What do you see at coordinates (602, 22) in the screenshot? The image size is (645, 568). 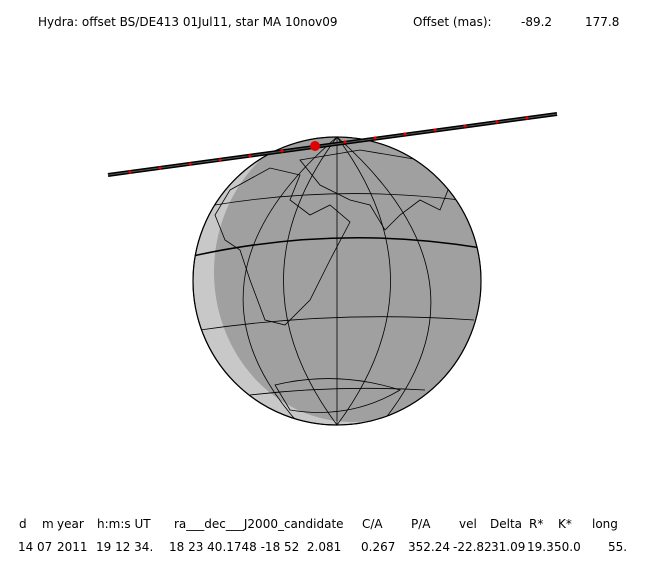 I see `offset-value: 177.8` at bounding box center [602, 22].